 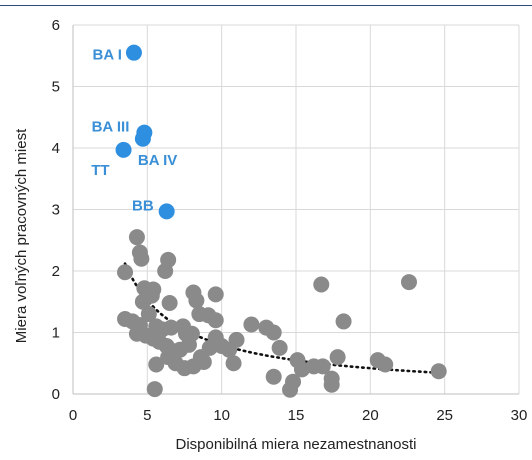 What do you see at coordinates (56, 210) in the screenshot?
I see `y-tick-label: 3` at bounding box center [56, 210].